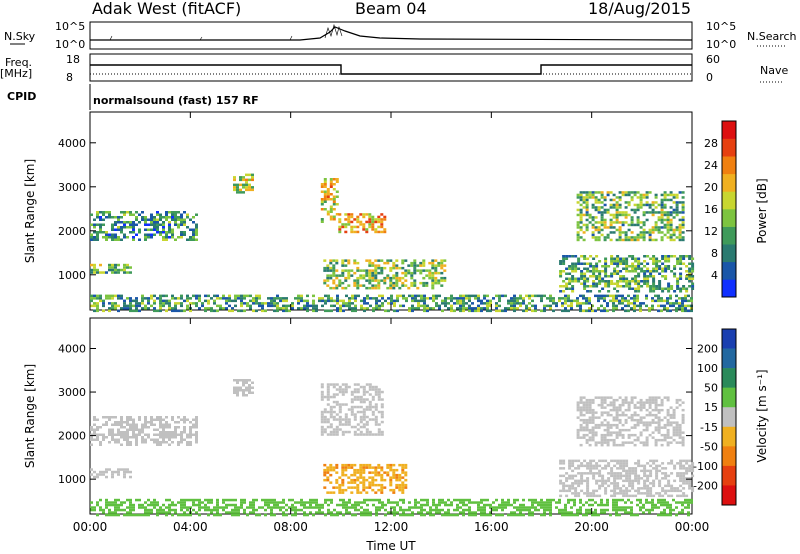 This screenshot has height=554, width=800. What do you see at coordinates (72, 479) in the screenshot?
I see `velocity-y-tick-label: 1000` at bounding box center [72, 479].